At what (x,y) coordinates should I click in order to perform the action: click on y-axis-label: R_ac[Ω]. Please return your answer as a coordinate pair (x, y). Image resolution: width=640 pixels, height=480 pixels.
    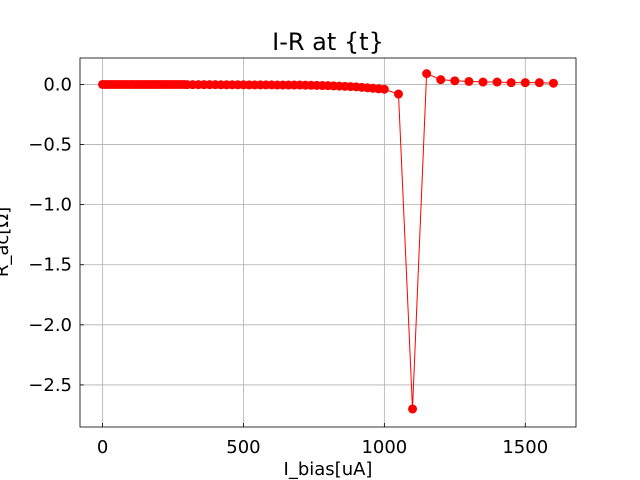
    Looking at the image, I should click on (6, 242).